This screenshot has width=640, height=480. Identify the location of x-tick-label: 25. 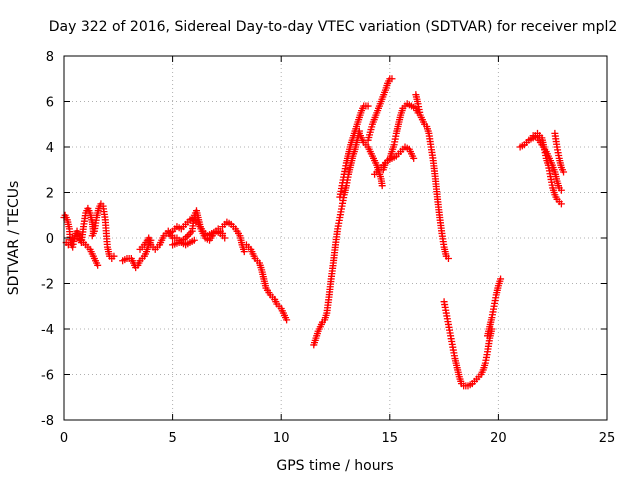
(607, 438).